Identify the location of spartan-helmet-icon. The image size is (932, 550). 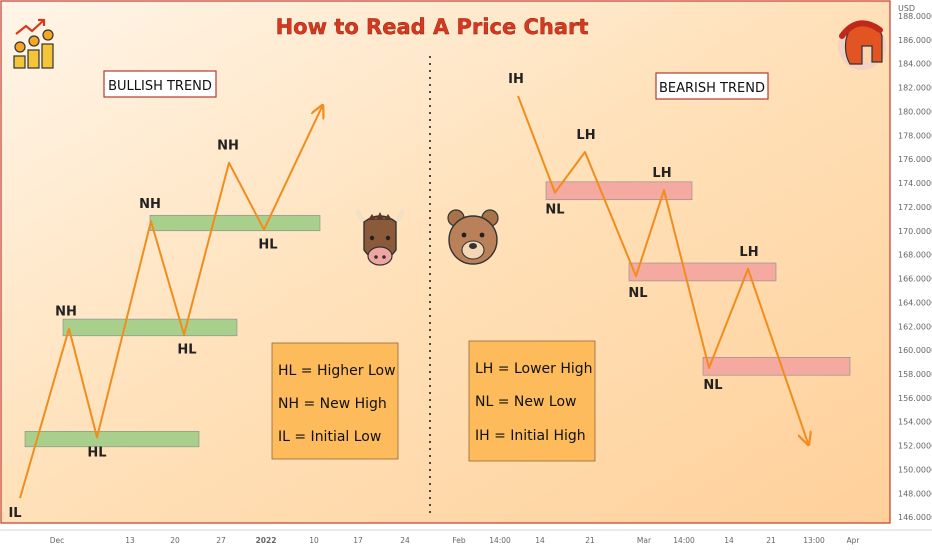
(862, 45).